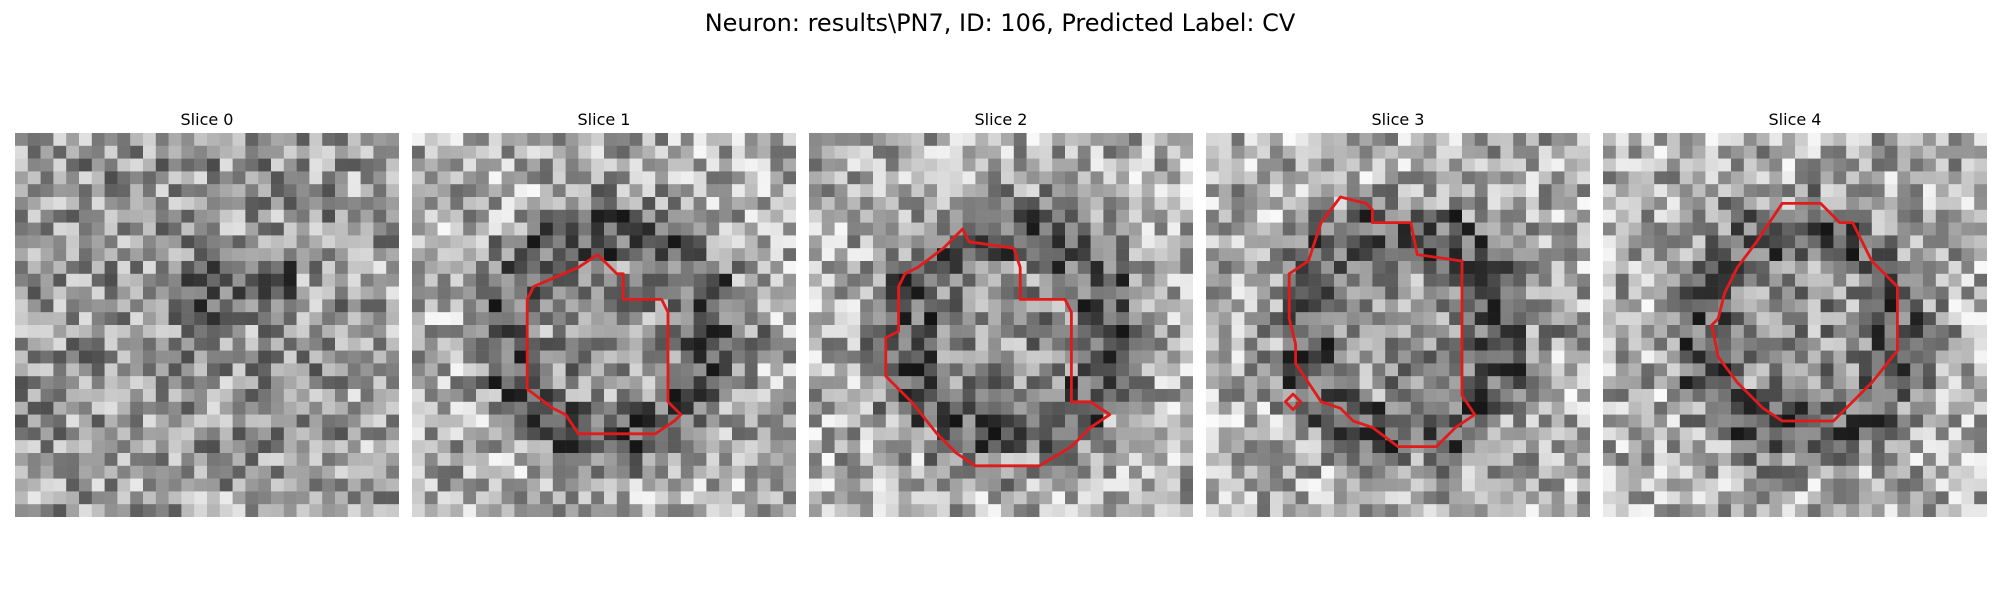 The image size is (2000, 600). What do you see at coordinates (604, 119) in the screenshot?
I see `slice-title: Slice 1` at bounding box center [604, 119].